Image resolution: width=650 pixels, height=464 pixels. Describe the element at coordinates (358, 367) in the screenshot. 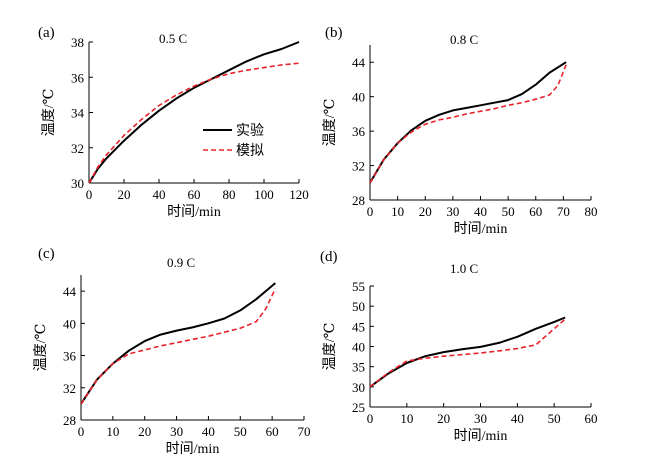

I see `y-tick-label: 35` at that location.